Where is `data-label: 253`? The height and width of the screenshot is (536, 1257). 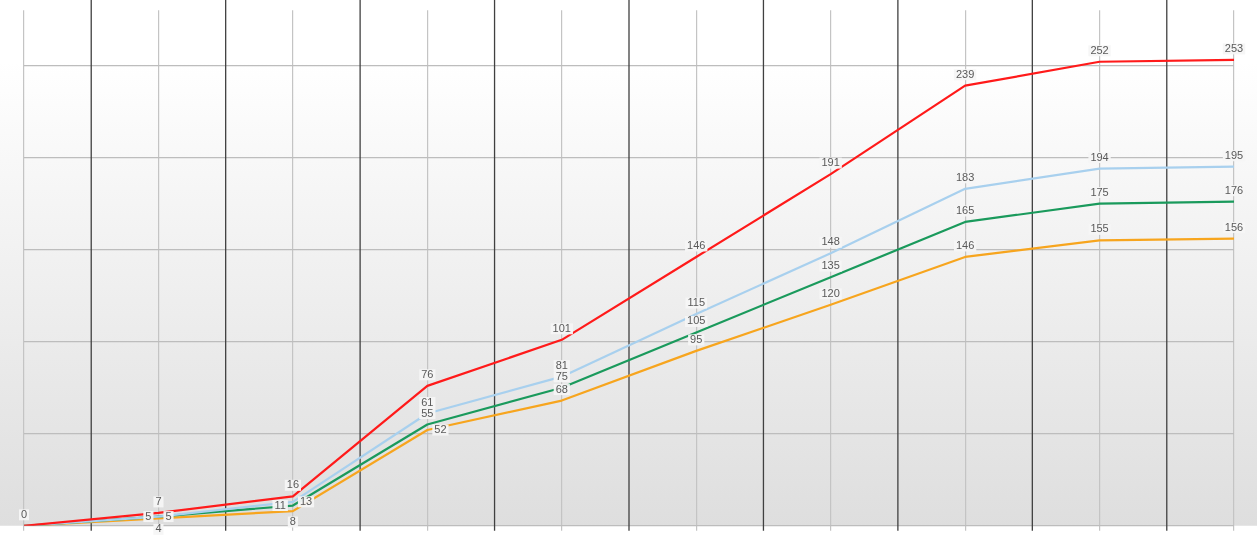
data-label: 253 is located at coordinates (1234, 47).